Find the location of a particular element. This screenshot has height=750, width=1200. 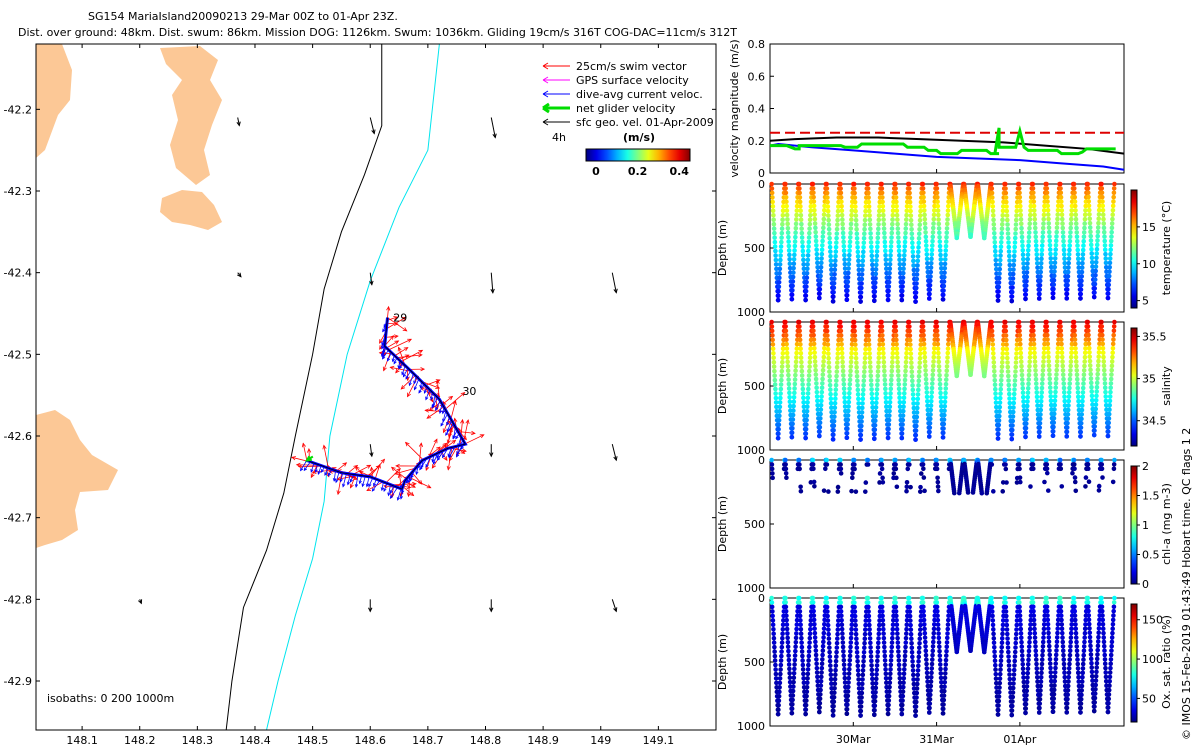

velocity-ytick-label: 0.4 is located at coordinates (757, 109).